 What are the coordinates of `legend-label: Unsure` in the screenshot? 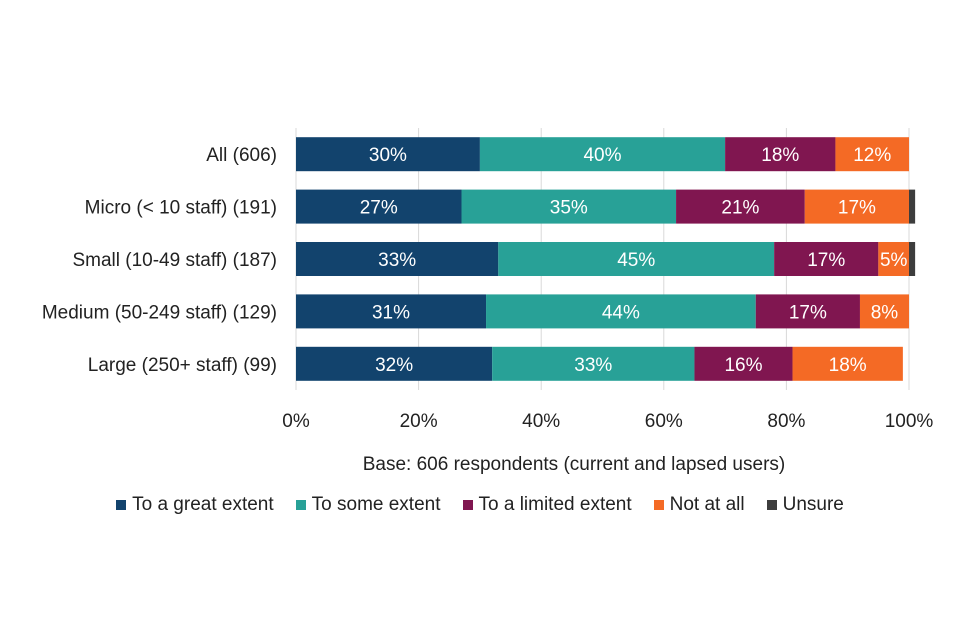 It's located at (813, 504).